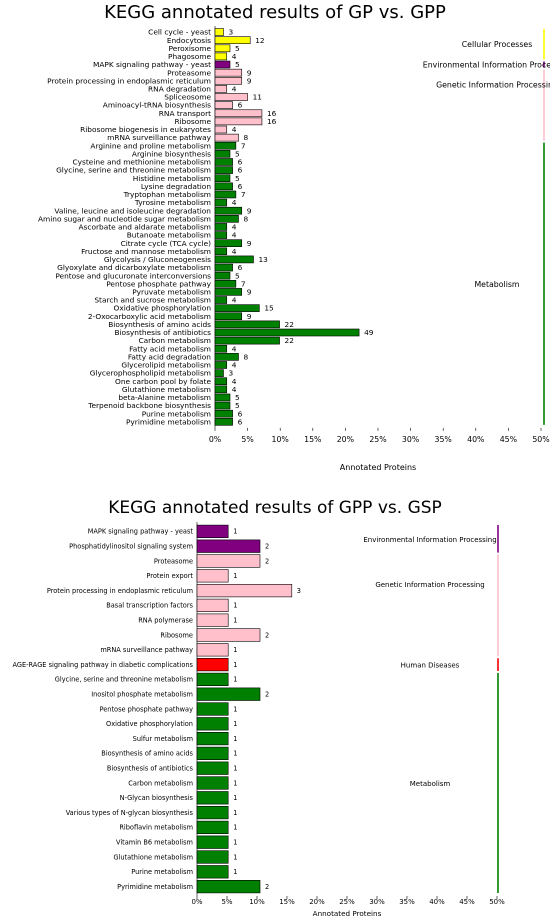 This screenshot has height=921, width=550. I want to click on category-label-n-glycan-biosynthesis: N-Glycan biosynthesis, so click(157, 798).